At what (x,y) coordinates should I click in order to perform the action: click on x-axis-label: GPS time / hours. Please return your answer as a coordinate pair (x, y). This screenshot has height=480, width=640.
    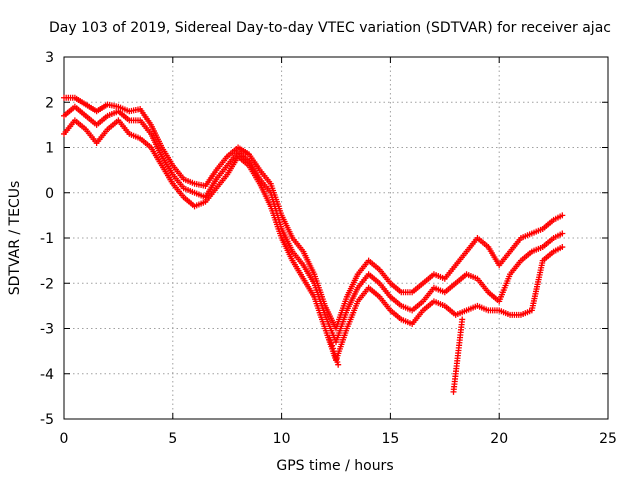
    Looking at the image, I should click on (334, 466).